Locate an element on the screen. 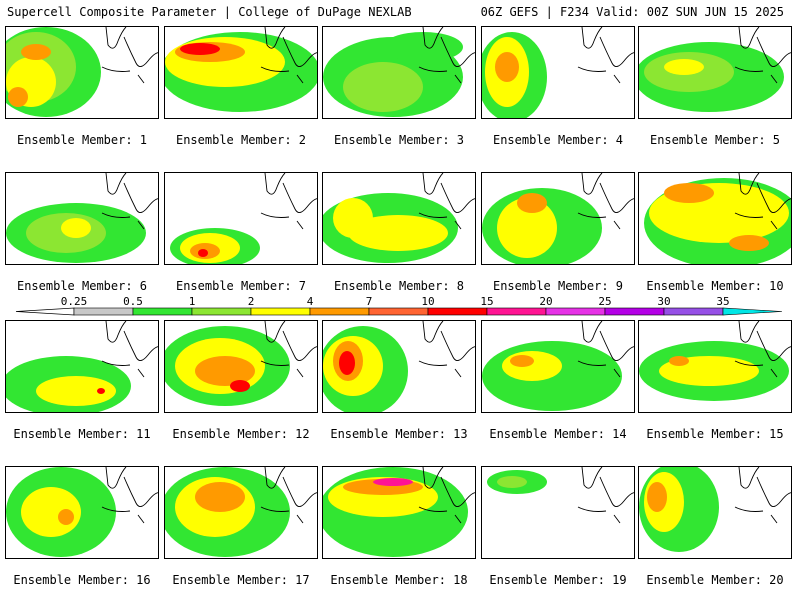  colorbar-tick-label: 7 is located at coordinates (369, 302).